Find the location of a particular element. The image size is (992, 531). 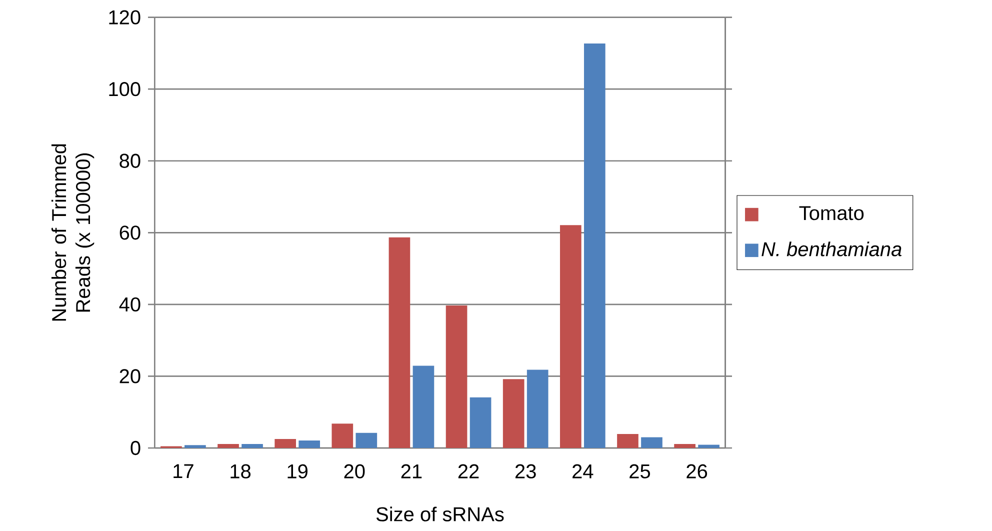

x-tick-label: 23 is located at coordinates (525, 471).